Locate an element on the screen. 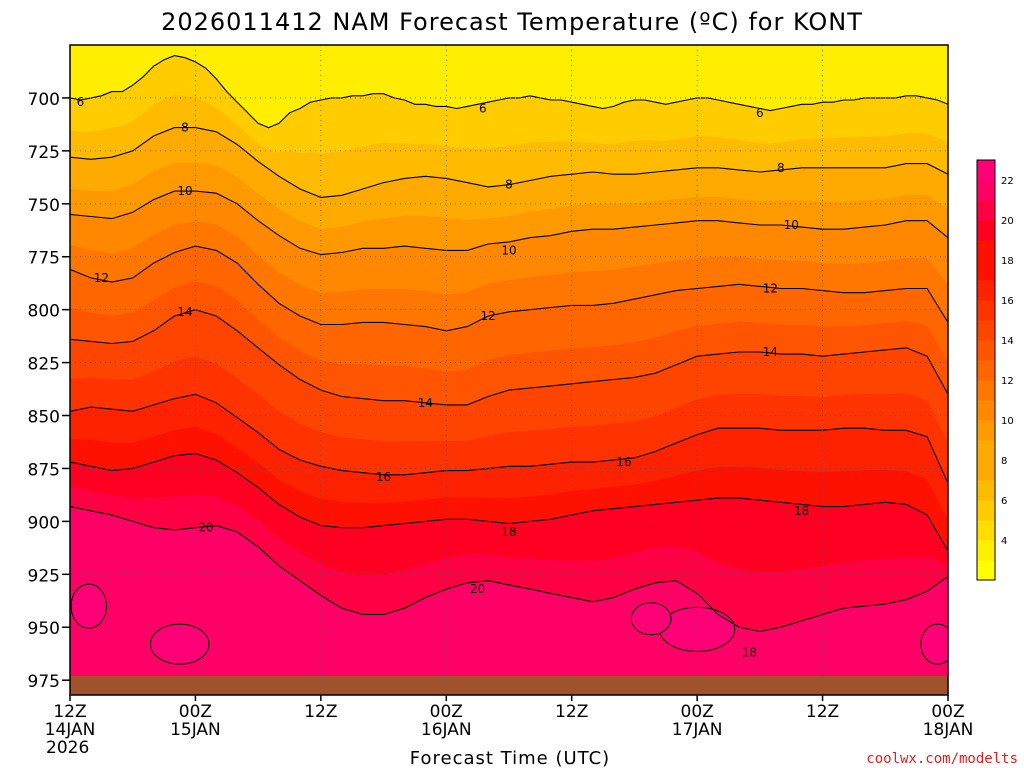  colorbar-label: 12 is located at coordinates (1007, 381).